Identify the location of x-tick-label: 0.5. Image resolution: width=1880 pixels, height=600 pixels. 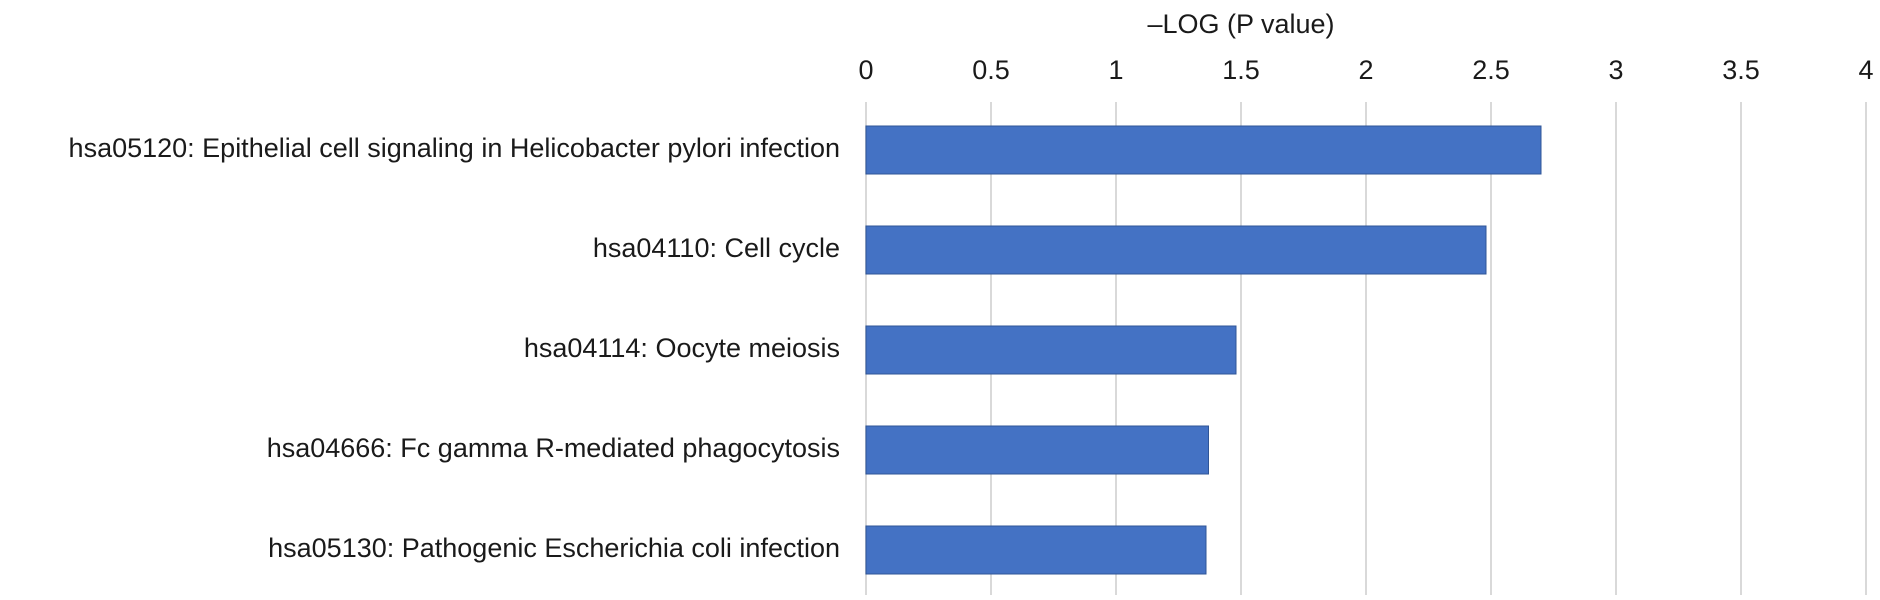
(991, 70).